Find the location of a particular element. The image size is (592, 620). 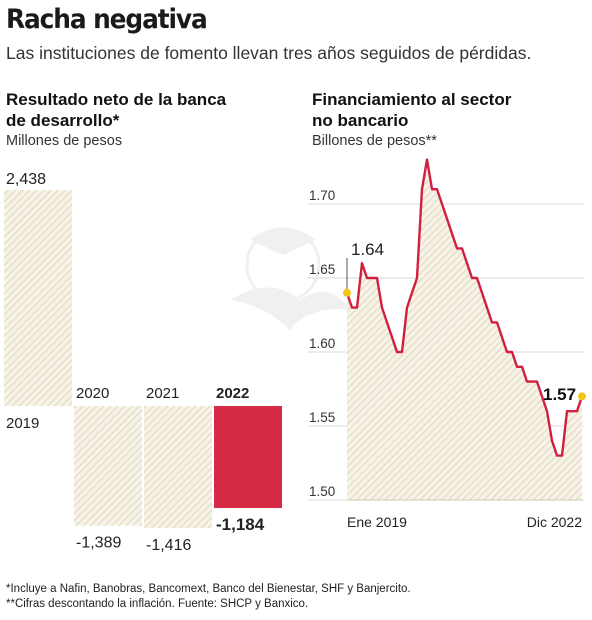

y-tick-label: 1.60 is located at coordinates (322, 343).